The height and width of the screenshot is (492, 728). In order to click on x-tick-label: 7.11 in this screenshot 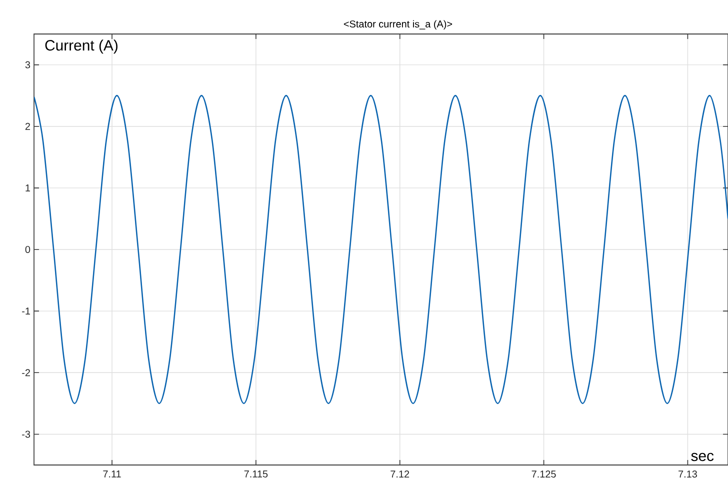, I will do `click(112, 474)`.